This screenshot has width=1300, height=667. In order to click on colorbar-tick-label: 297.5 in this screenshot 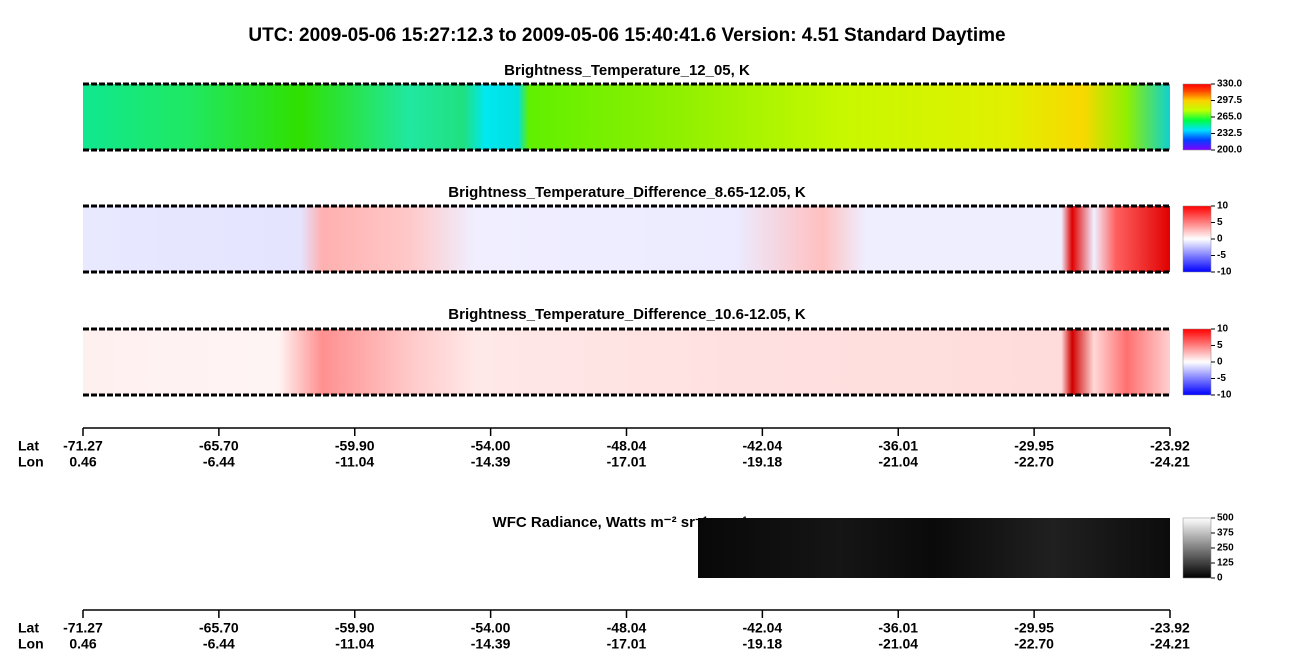, I will do `click(1229, 100)`.